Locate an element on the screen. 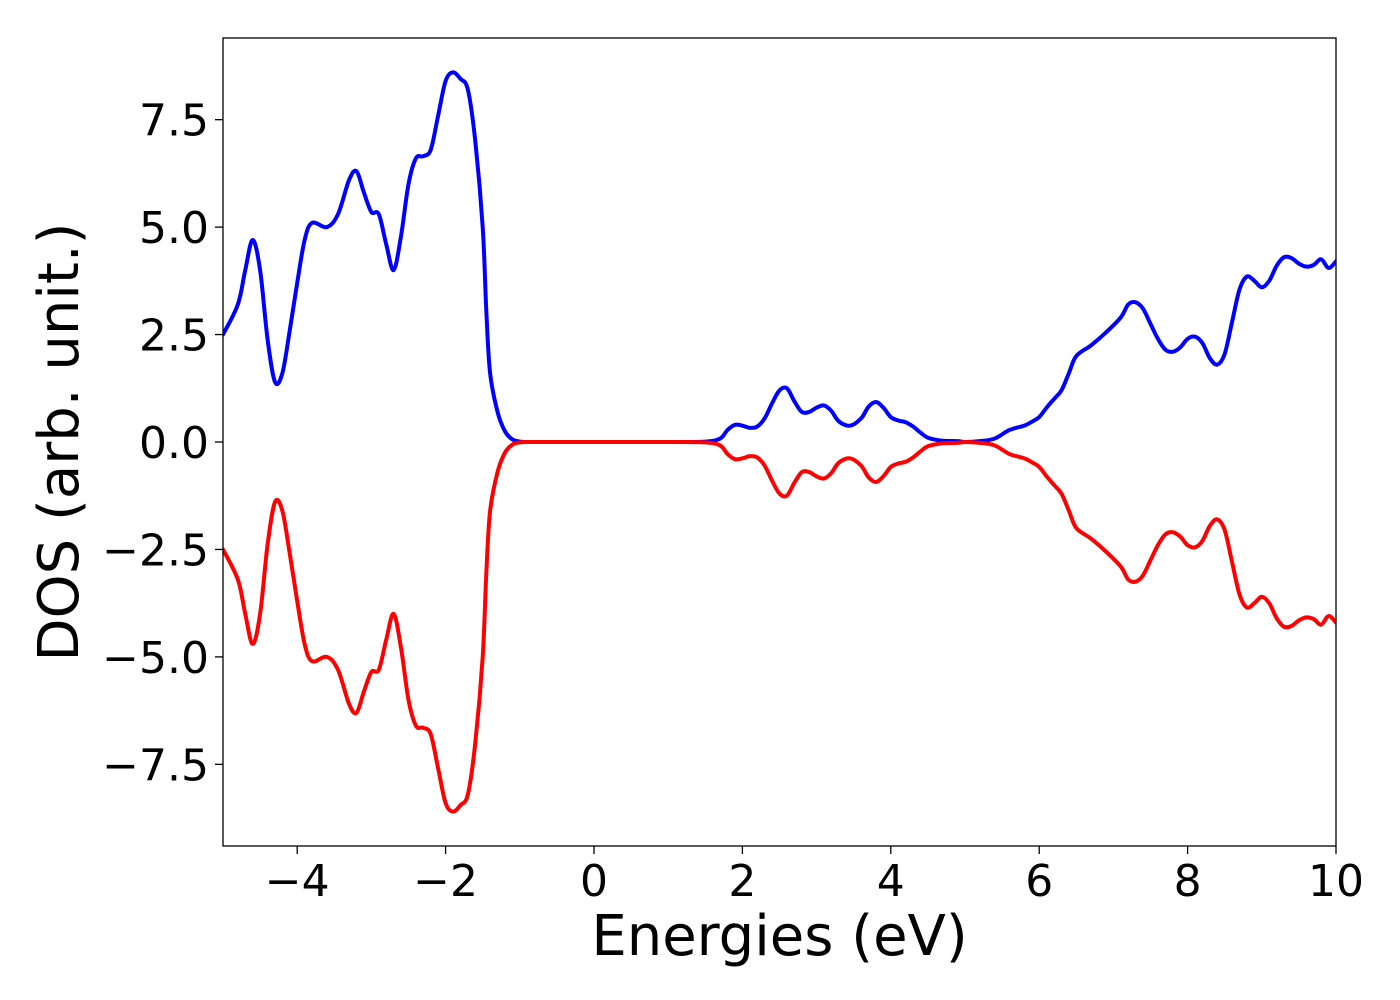 Image resolution: width=1400 pixels, height=1000 pixels. y-axis: −7.5 −5.0 −2.5 0.0 2.5 5.0 7.5 is located at coordinates (162, 443).